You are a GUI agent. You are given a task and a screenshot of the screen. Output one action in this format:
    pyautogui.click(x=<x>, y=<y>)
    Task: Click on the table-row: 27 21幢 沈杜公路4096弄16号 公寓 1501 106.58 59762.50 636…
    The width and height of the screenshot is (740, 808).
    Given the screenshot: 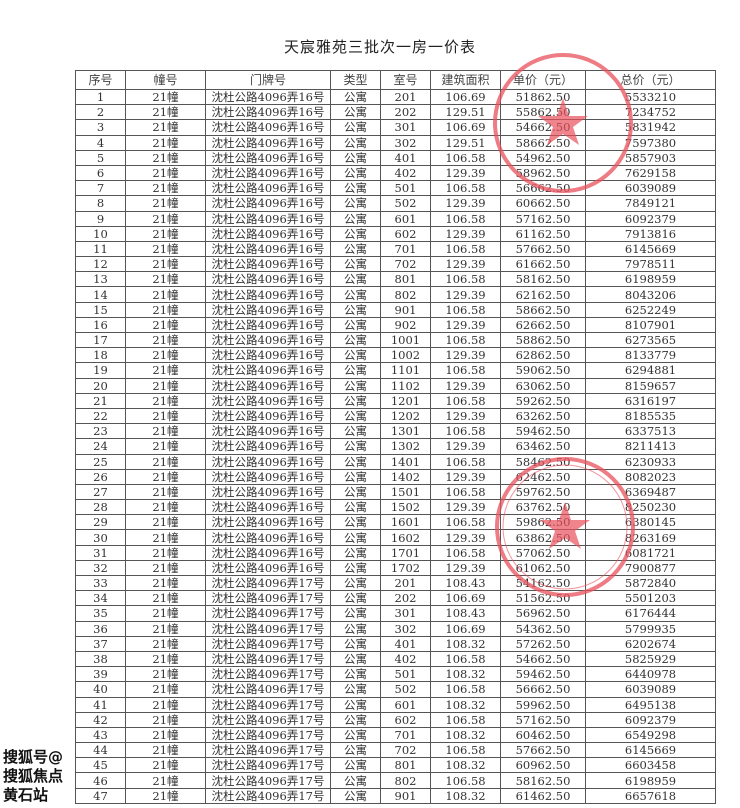 What is the action you would take?
    pyautogui.click(x=395, y=492)
    